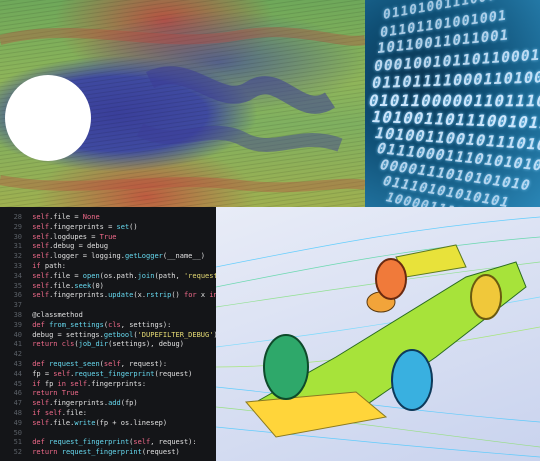 This screenshot has height=461, width=540. I want to click on code-text: return request_fingerprint(request), so click(106, 452).